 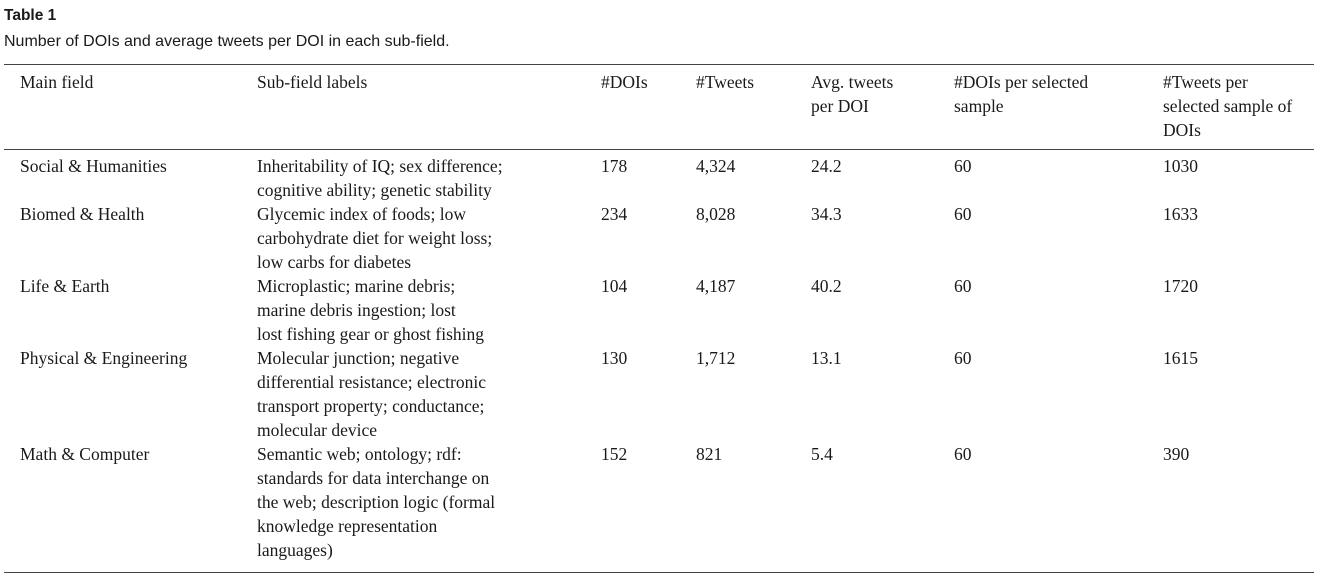 What do you see at coordinates (614, 214) in the screenshot?
I see `cell-dois: 234` at bounding box center [614, 214].